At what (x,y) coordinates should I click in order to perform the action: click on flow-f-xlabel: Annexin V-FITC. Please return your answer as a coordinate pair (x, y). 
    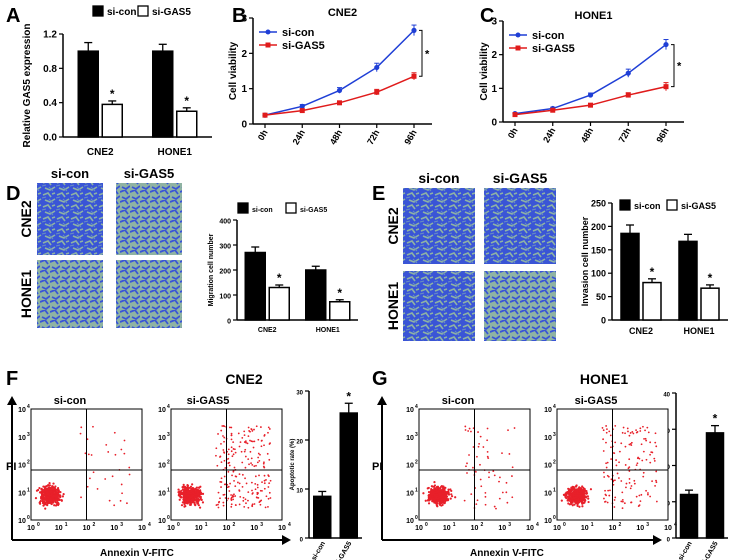
    Looking at the image, I should click on (137, 553).